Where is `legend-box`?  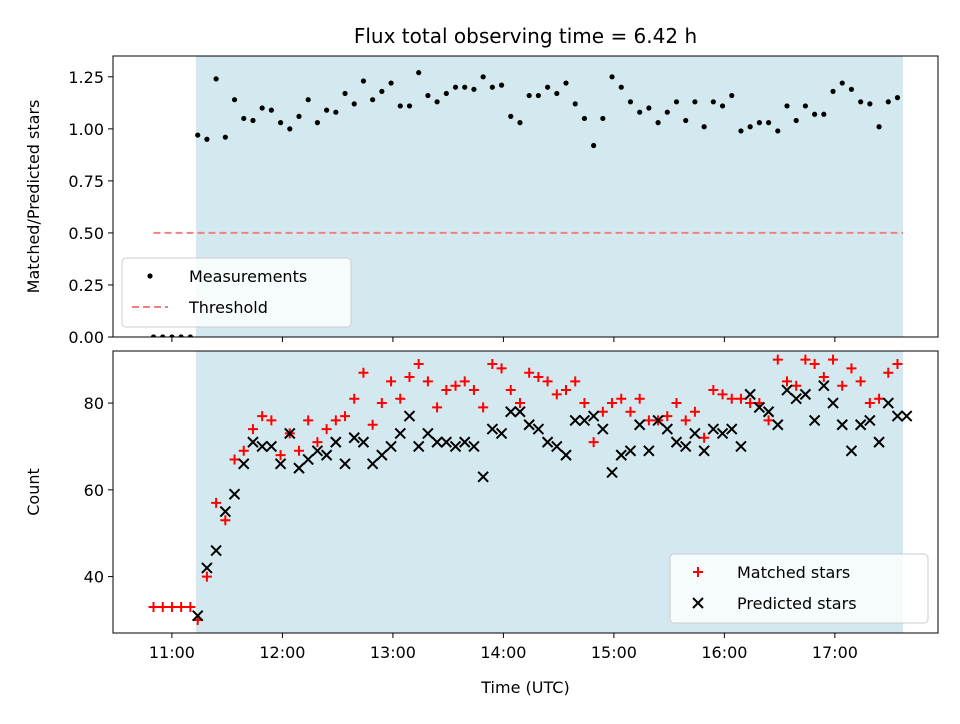
legend-box is located at coordinates (799, 588).